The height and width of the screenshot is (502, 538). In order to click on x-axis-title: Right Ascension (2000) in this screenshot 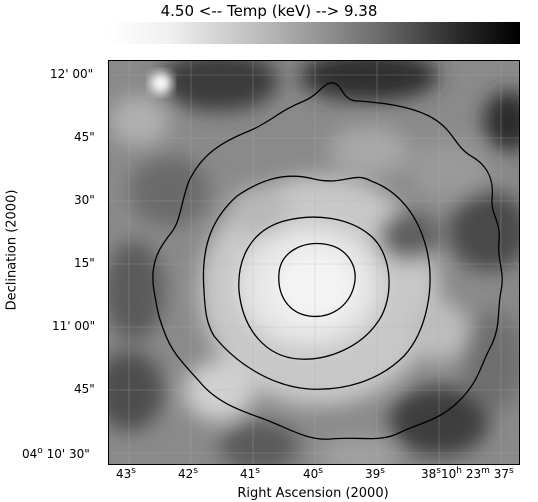, I will do `click(313, 493)`.